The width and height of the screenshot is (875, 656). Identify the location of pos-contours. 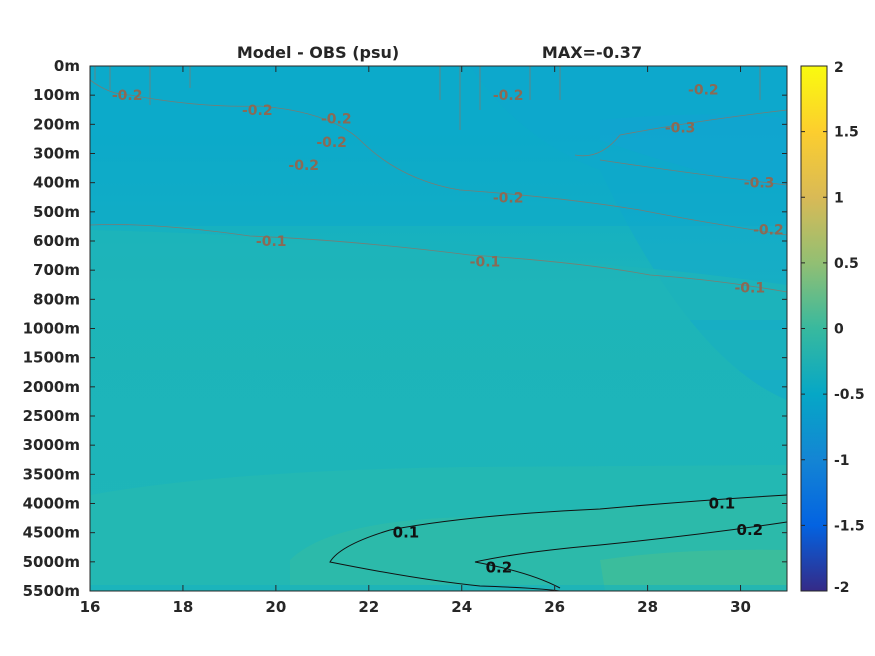
(558, 542).